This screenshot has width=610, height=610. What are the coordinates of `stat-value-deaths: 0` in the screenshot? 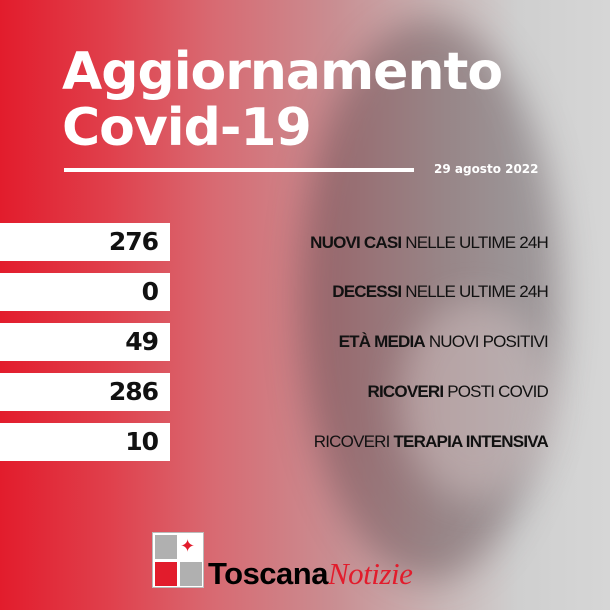 It's located at (85, 292).